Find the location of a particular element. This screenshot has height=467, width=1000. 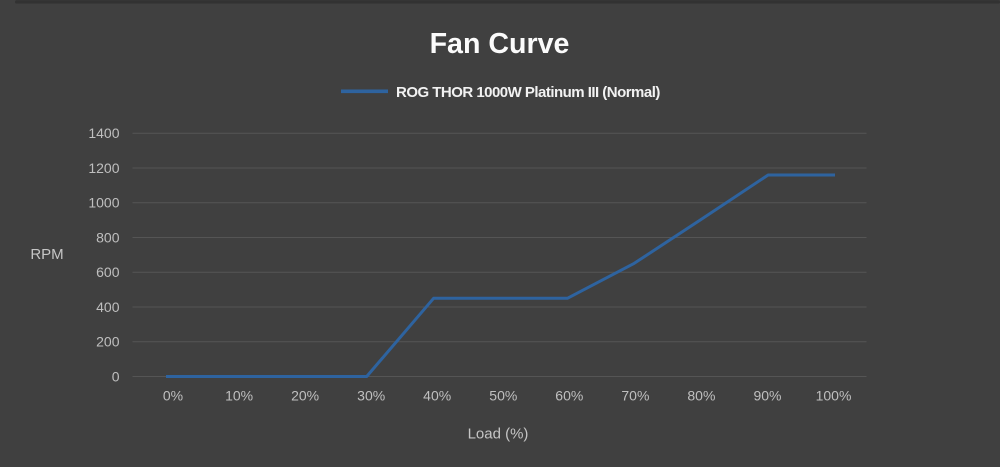

svg-text: Load (%) is located at coordinates (498, 433).